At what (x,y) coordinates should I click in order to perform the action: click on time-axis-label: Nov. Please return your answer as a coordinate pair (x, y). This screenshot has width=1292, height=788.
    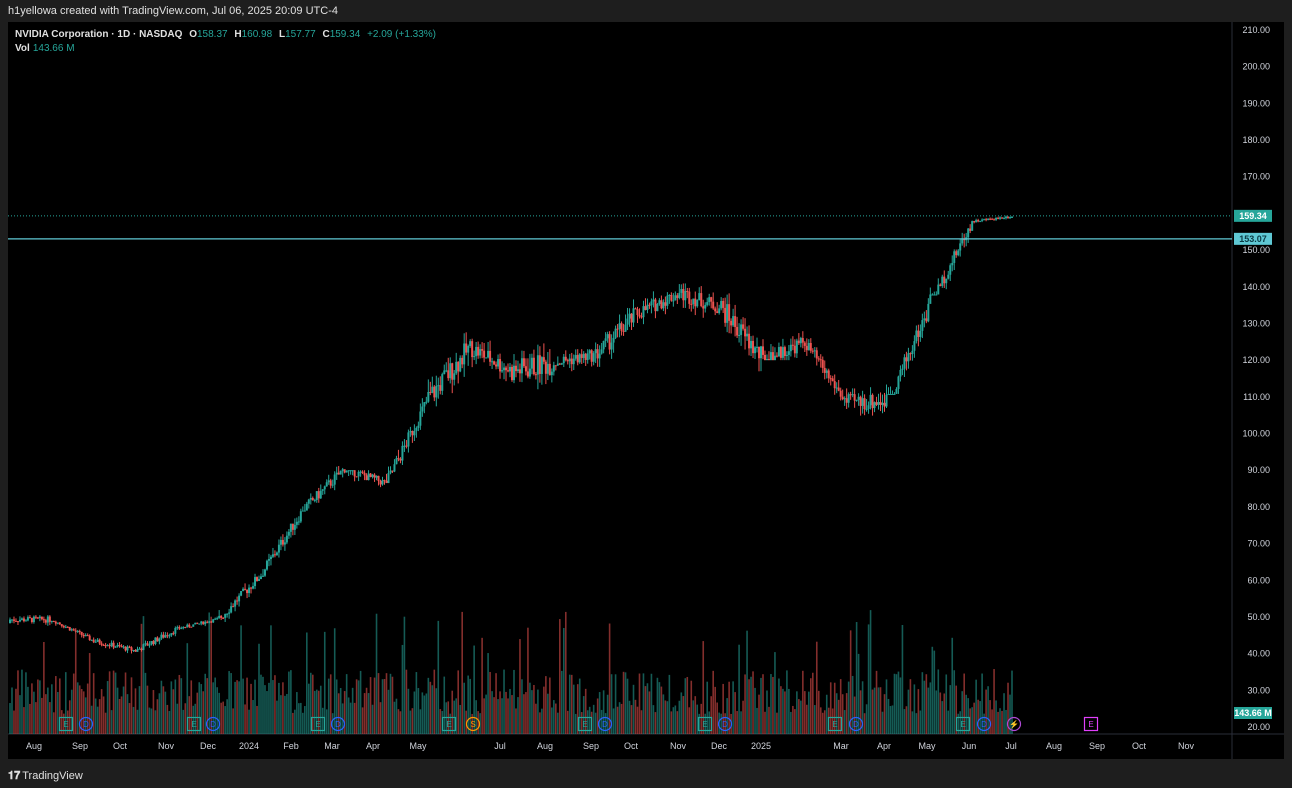
    Looking at the image, I should click on (678, 746).